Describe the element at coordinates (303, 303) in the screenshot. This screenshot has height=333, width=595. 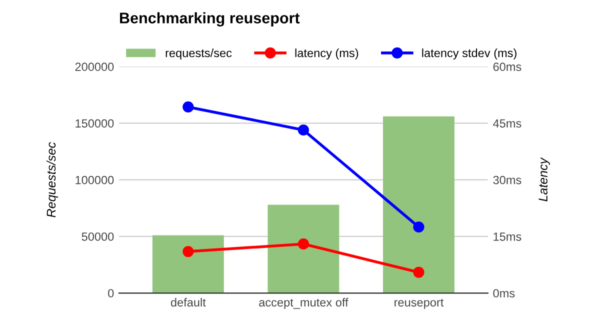
I see `x-tick-label: accept_mutex off` at that location.